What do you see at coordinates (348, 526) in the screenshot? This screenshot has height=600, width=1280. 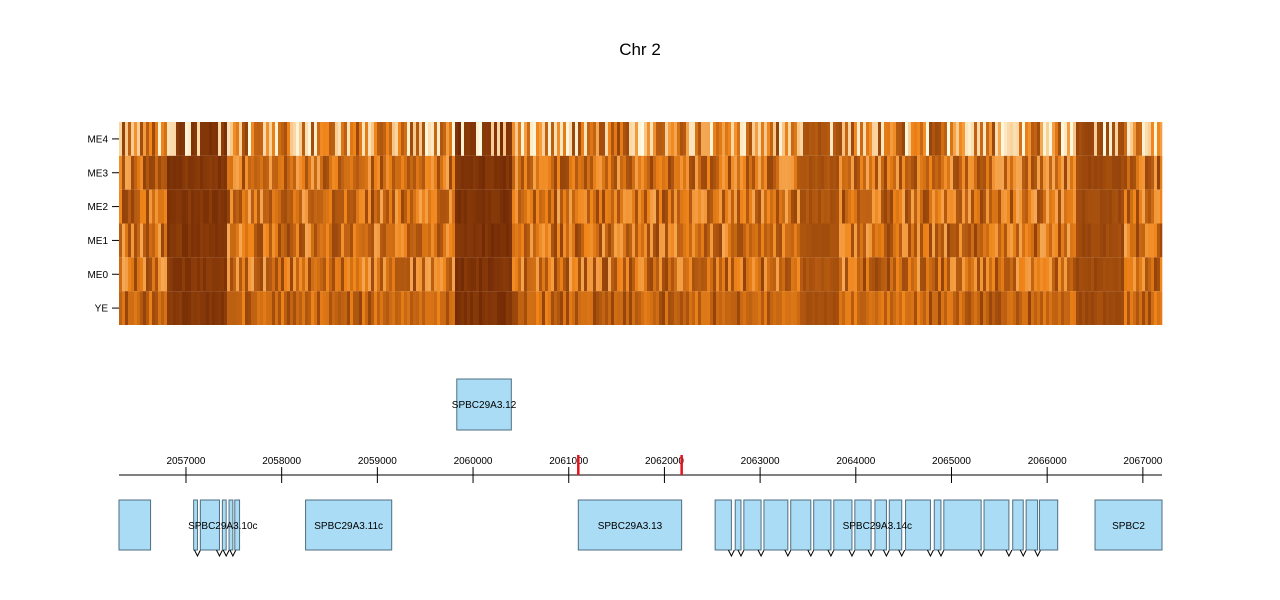 I see `gene-label: SPBC29A3.11c` at bounding box center [348, 526].